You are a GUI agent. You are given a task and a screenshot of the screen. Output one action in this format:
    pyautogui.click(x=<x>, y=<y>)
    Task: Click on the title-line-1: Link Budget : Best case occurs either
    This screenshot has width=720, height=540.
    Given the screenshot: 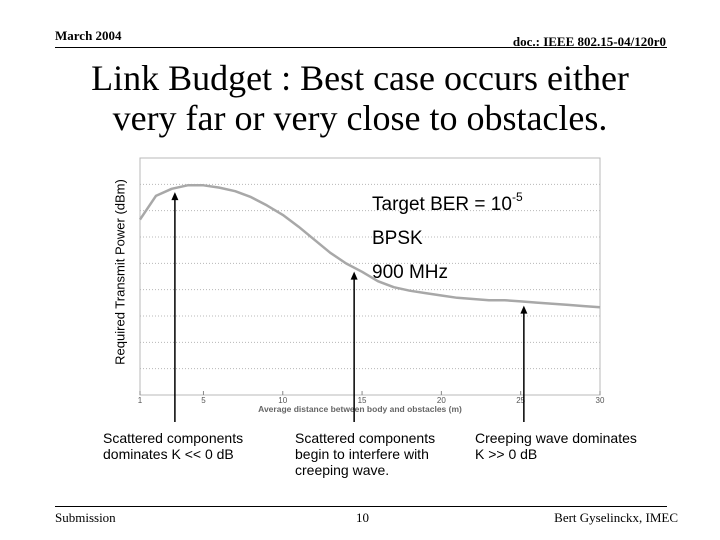 What is the action you would take?
    pyautogui.click(x=360, y=78)
    